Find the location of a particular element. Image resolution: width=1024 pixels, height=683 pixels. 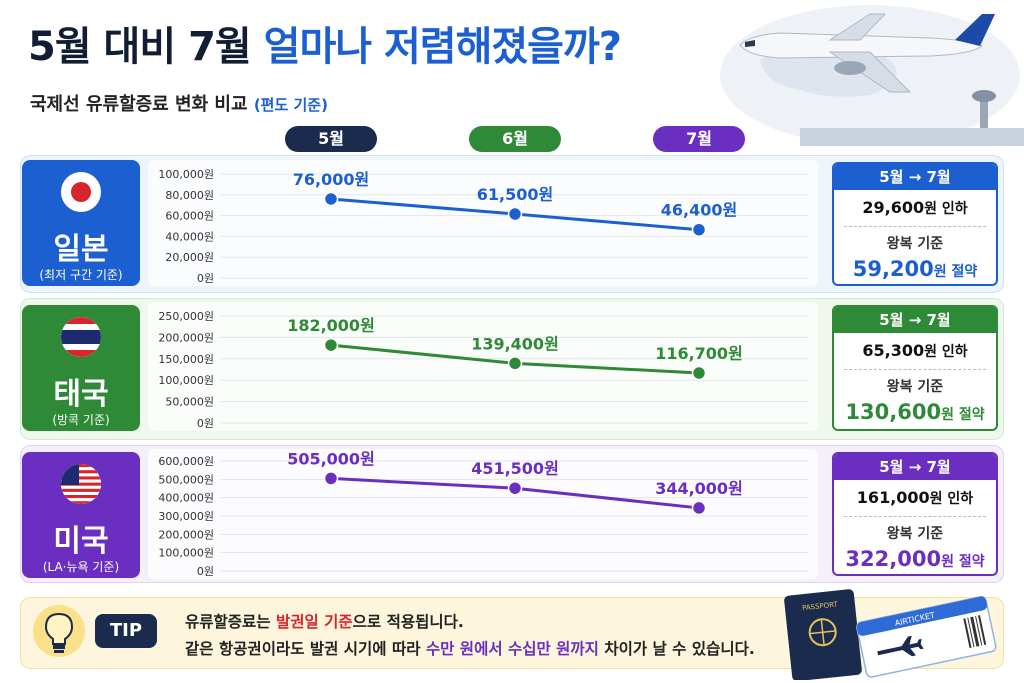

data-label: 139,400원 is located at coordinates (515, 343).